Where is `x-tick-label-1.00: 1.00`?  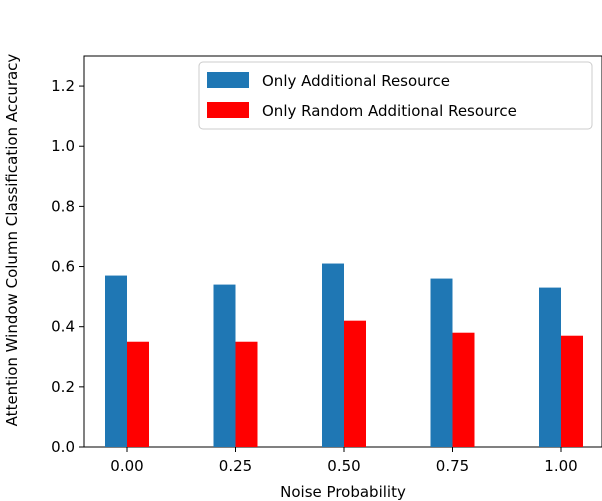 x-tick-label-1.00: 1.00 is located at coordinates (560, 466).